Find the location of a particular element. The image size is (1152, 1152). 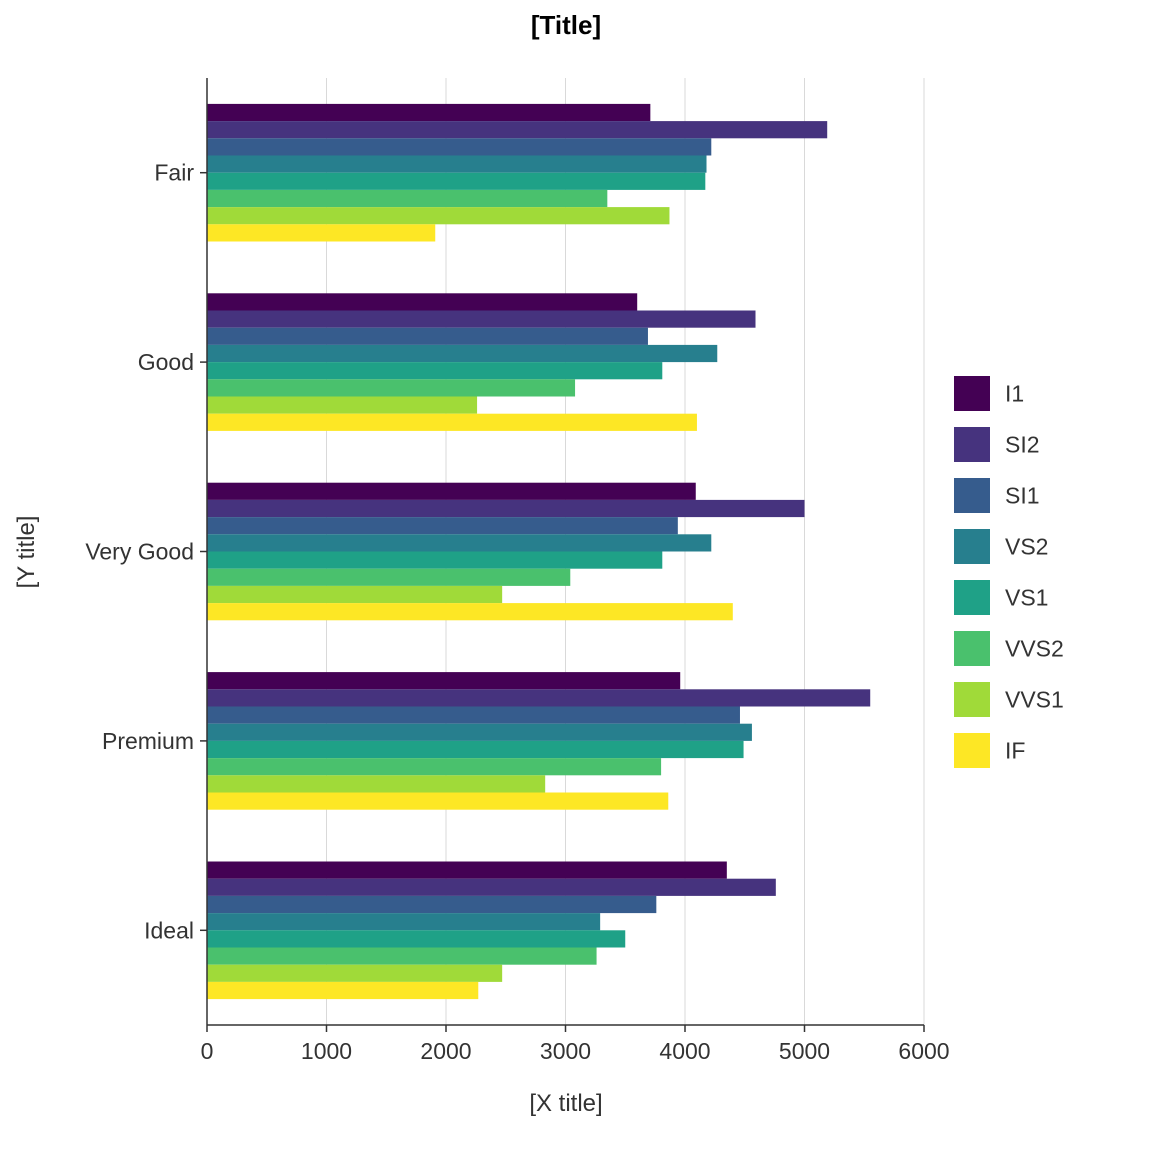

legend-label-si1: SI1 is located at coordinates (1022, 496).